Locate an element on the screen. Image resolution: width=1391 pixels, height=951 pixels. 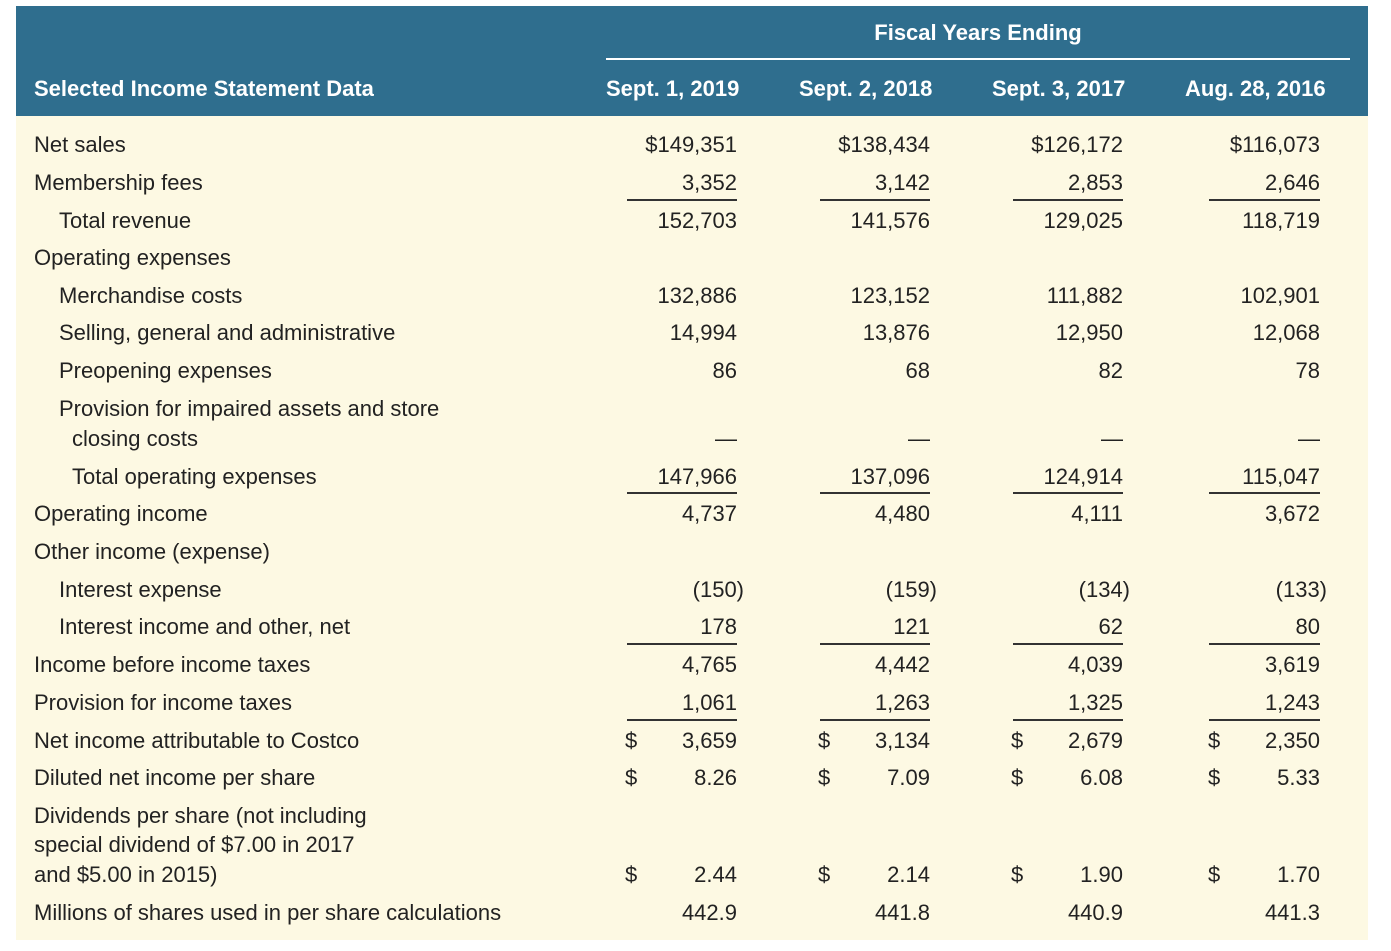
row-label: Membership fees is located at coordinates (118, 182).